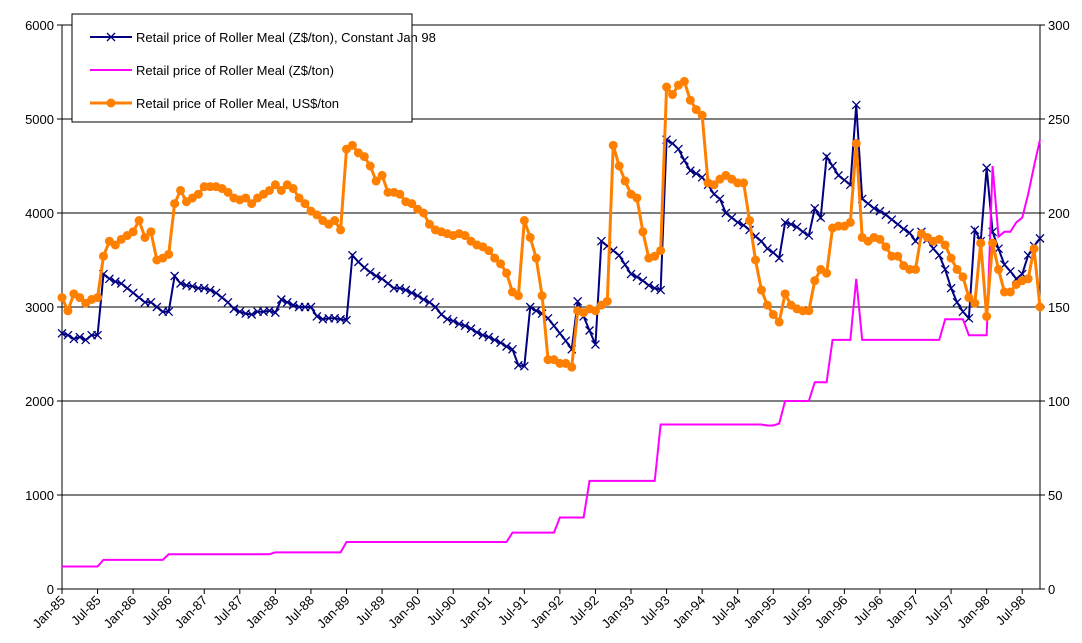  I want to click on x-tick-label: Jul-92, so click(584, 611).